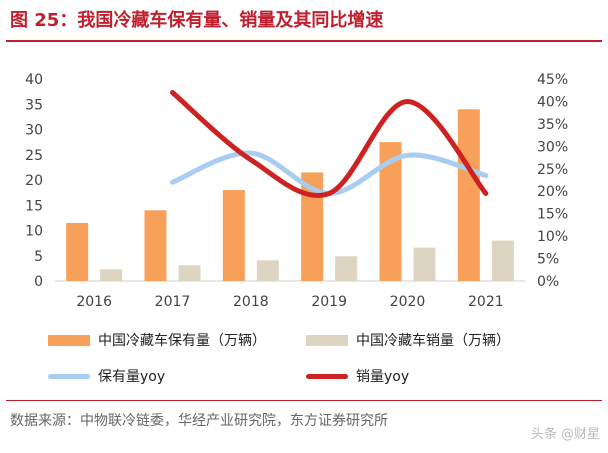 Image resolution: width=608 pixels, height=453 pixels. I want to click on y-left-tick-label: 5, so click(38, 257).